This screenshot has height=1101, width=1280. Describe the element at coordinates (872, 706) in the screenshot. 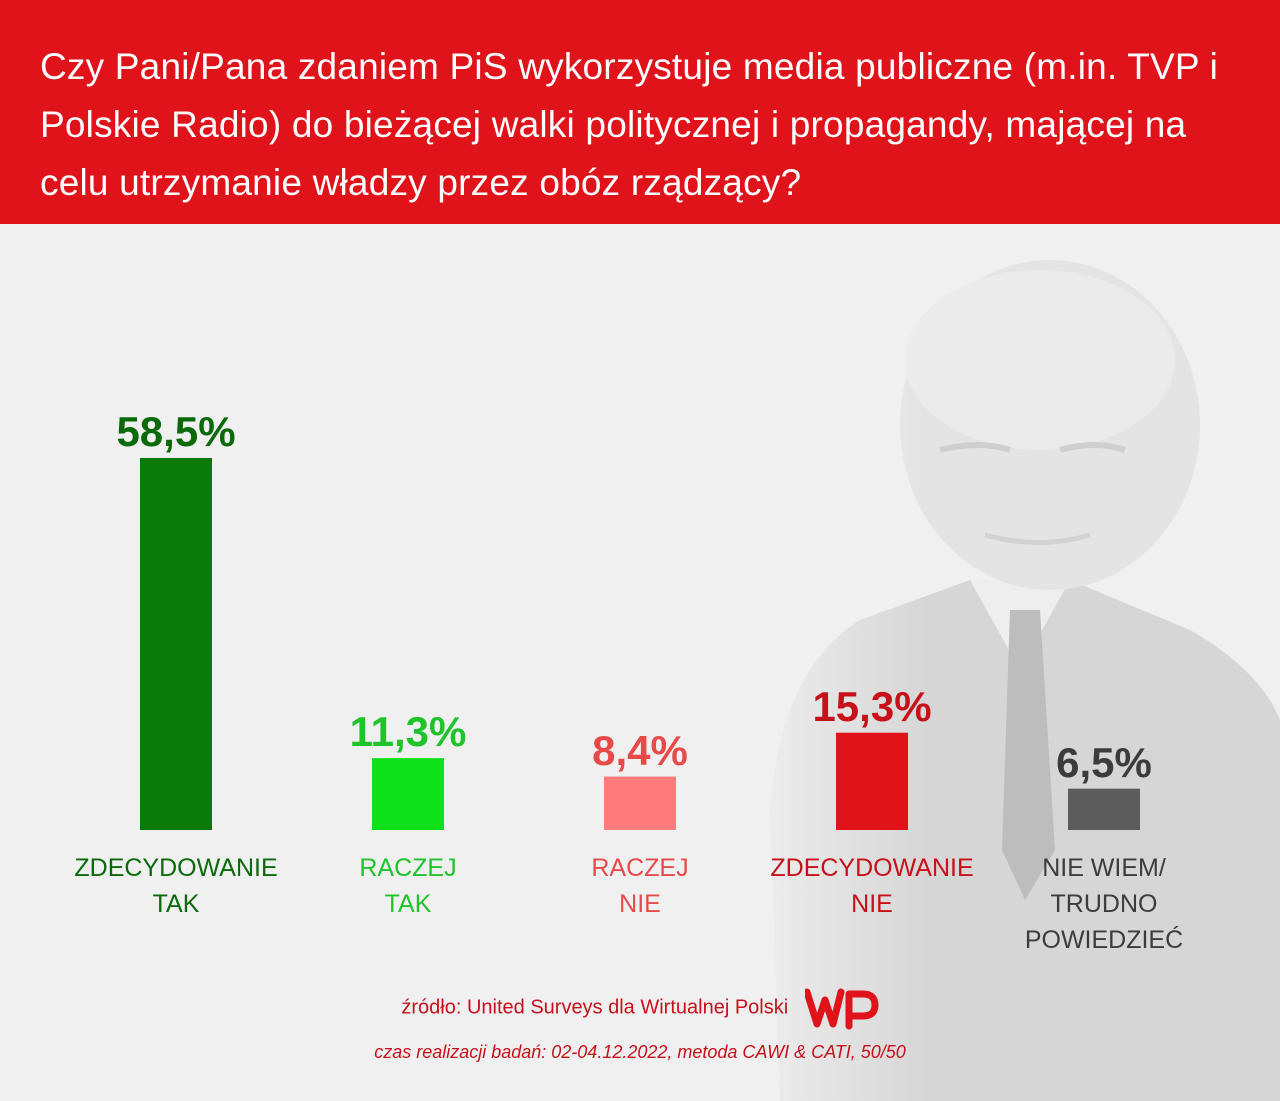

I see `value-label-3: 15,3%` at that location.